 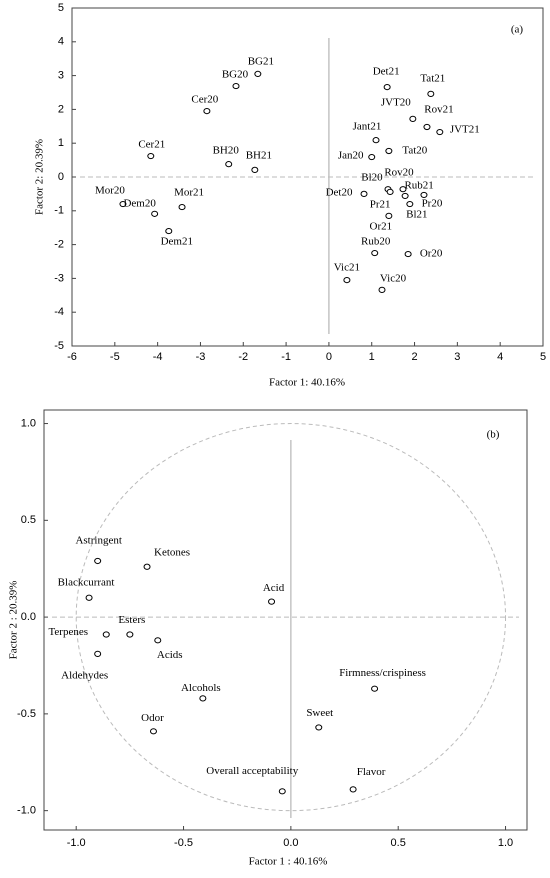 I want to click on point-label: Acids, so click(x=170, y=655).